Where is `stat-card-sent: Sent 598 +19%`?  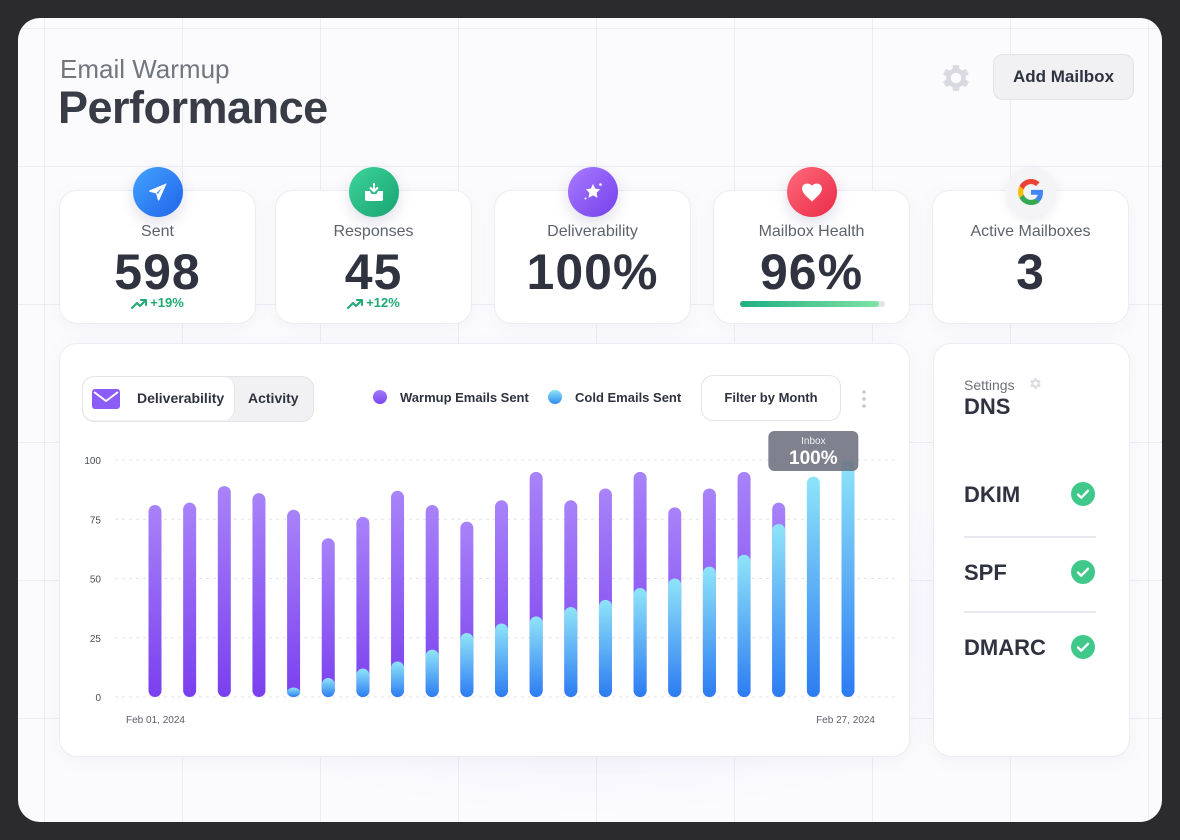 stat-card-sent: Sent 598 +19% is located at coordinates (157, 245).